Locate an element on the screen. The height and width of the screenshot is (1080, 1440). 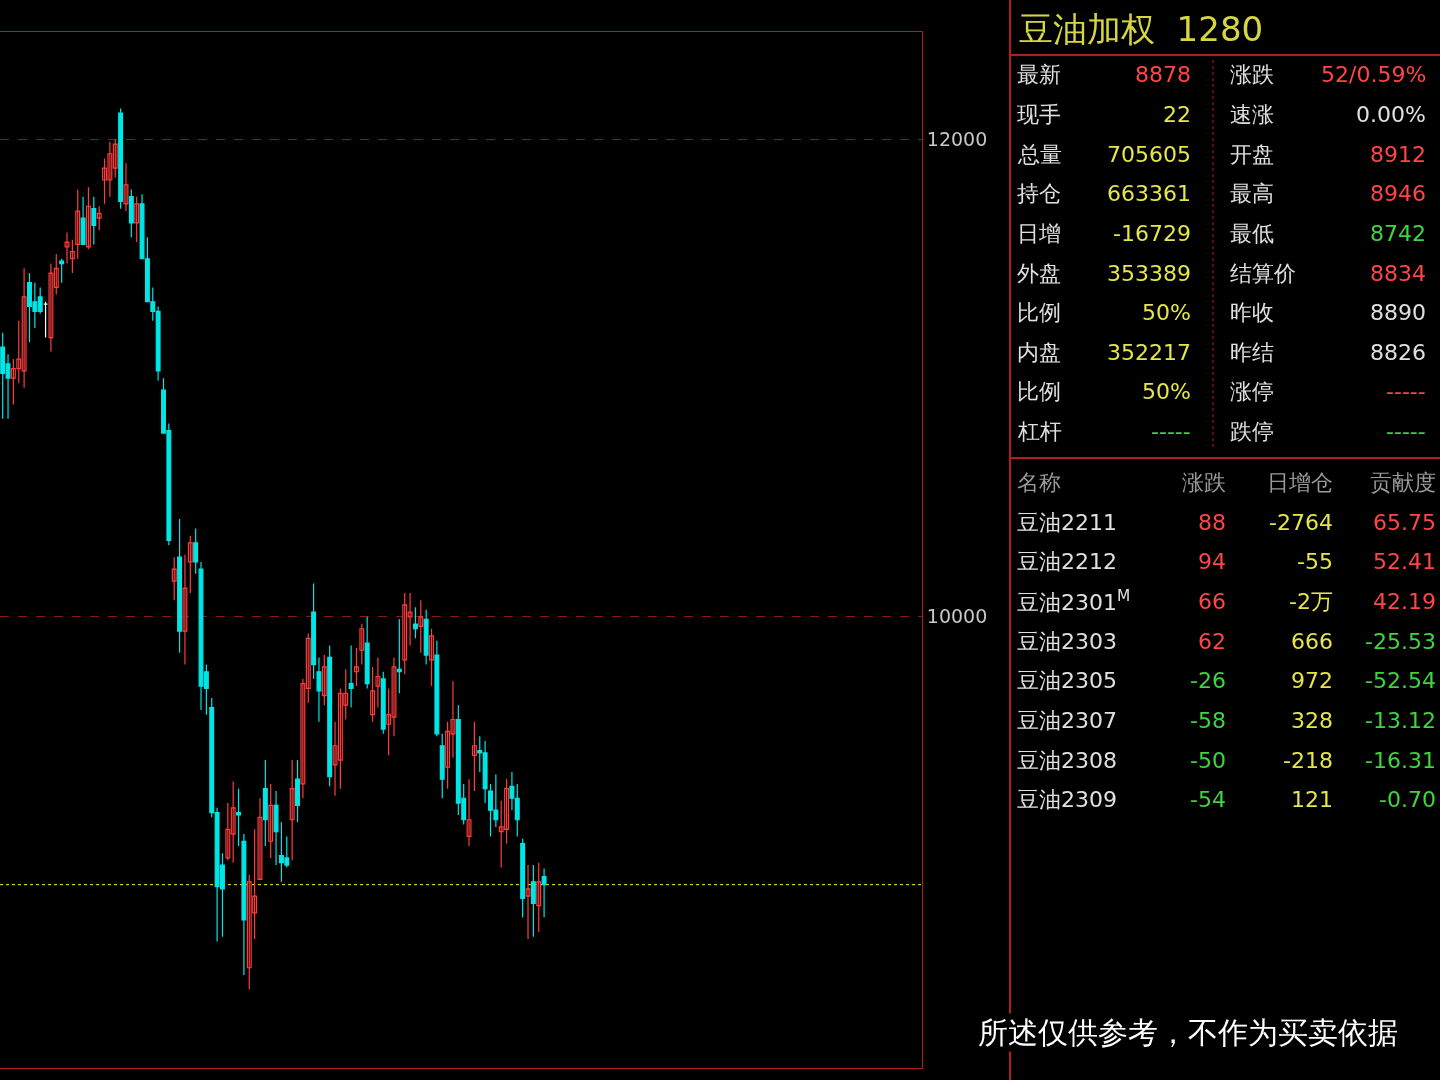
text: 豆油2305 is located at coordinates (1067, 680).